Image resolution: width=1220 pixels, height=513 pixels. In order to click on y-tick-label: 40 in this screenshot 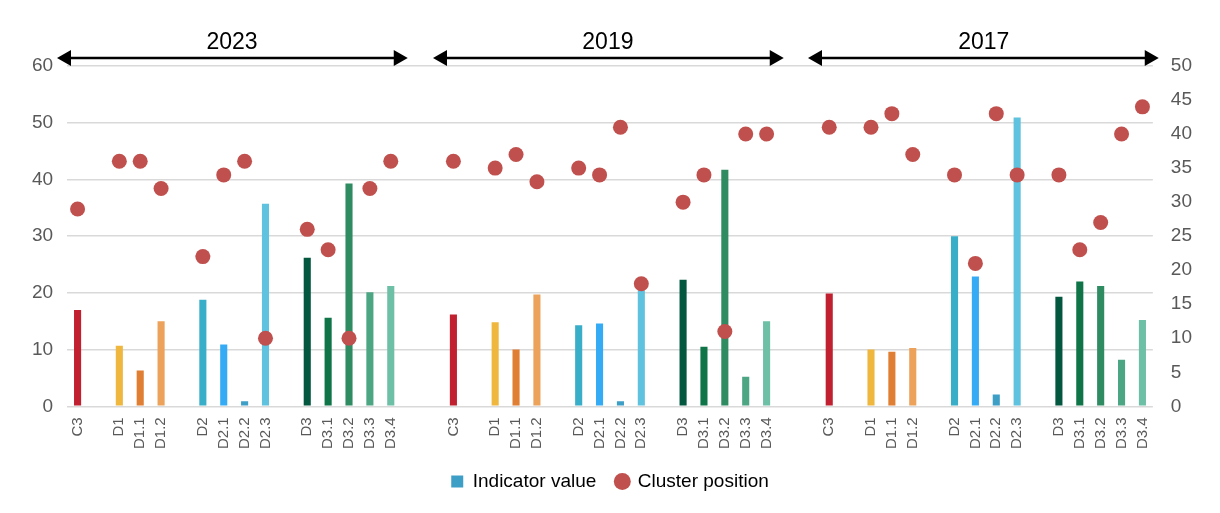, I will do `click(42, 178)`.